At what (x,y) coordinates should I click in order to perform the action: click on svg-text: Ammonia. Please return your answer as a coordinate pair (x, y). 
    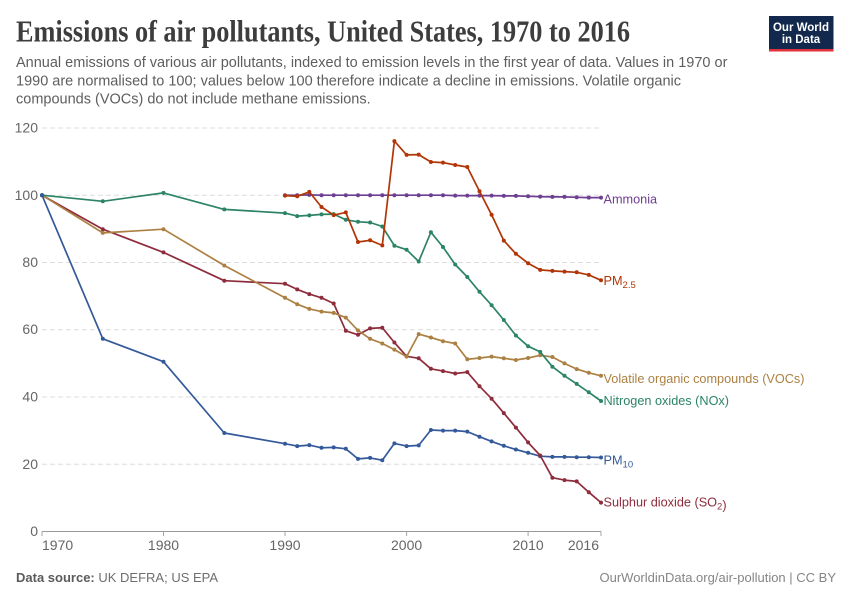
    Looking at the image, I should click on (631, 200).